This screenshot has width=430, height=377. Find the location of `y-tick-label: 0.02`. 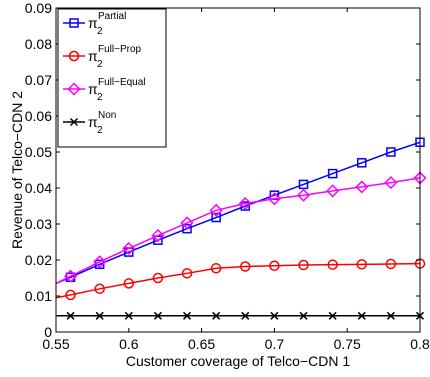

y-tick-label: 0.02 is located at coordinates (38, 260).